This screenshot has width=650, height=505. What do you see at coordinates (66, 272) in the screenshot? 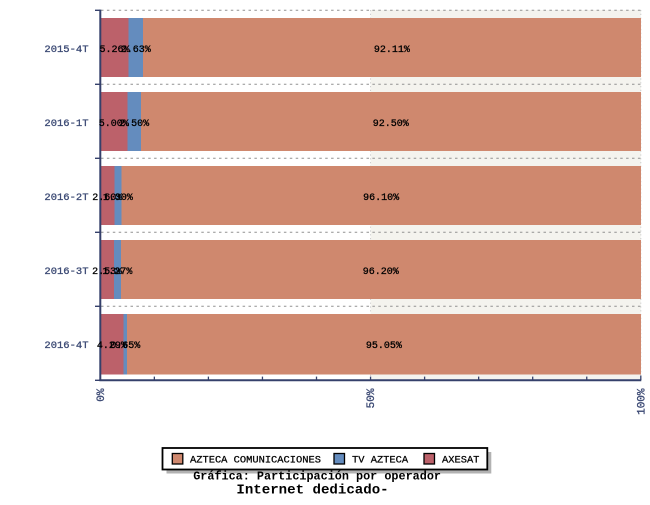
I see `svg-text: 2016-3T` at bounding box center [66, 272].